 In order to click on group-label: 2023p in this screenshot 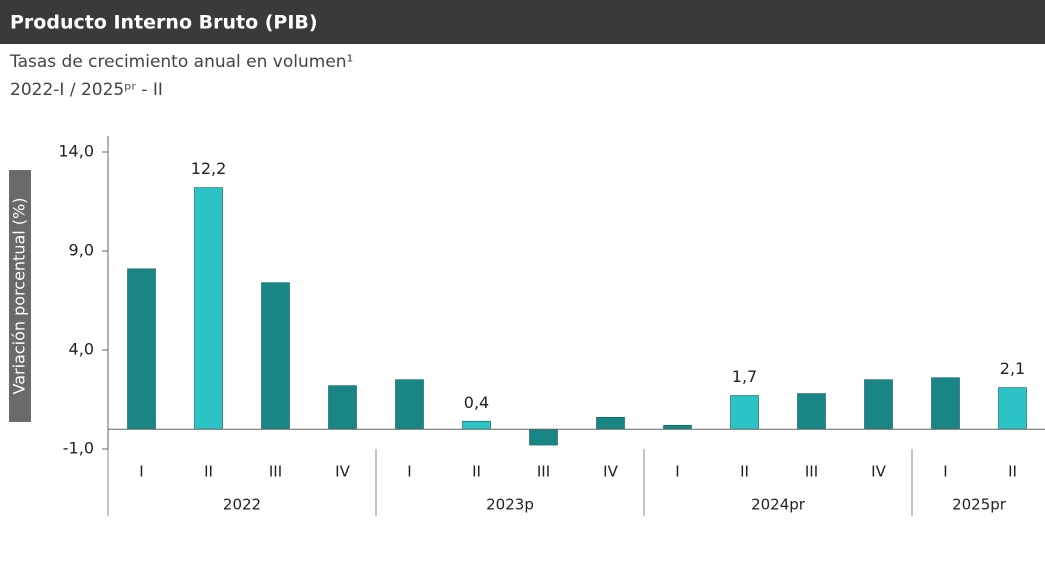, I will do `click(510, 505)`.